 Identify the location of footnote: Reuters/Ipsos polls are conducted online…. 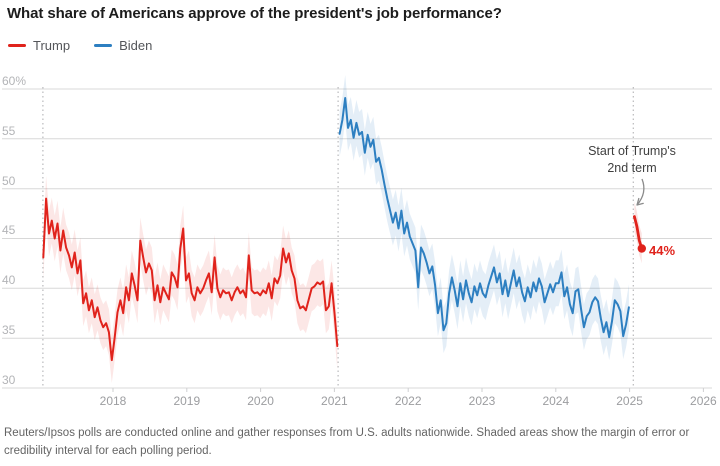
(347, 442).